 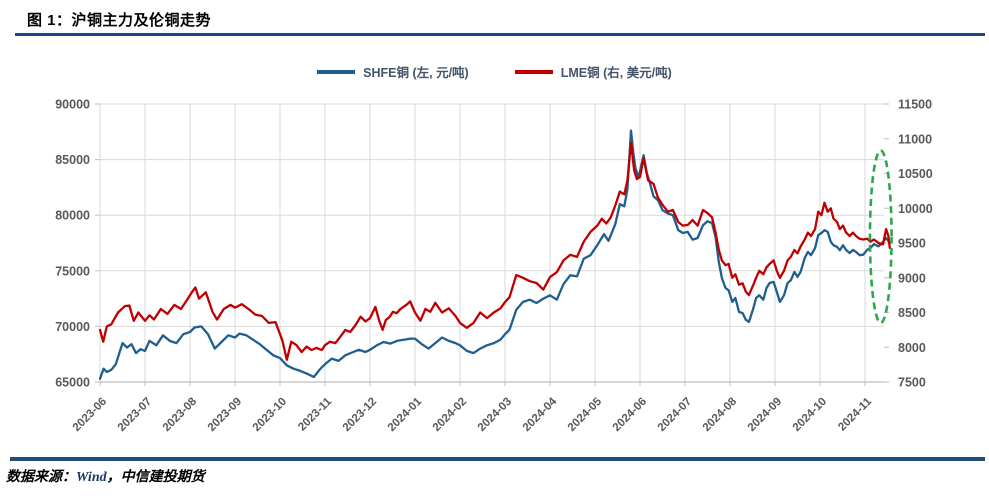 I want to click on right-axis-tick-label: 8500, so click(x=912, y=313).